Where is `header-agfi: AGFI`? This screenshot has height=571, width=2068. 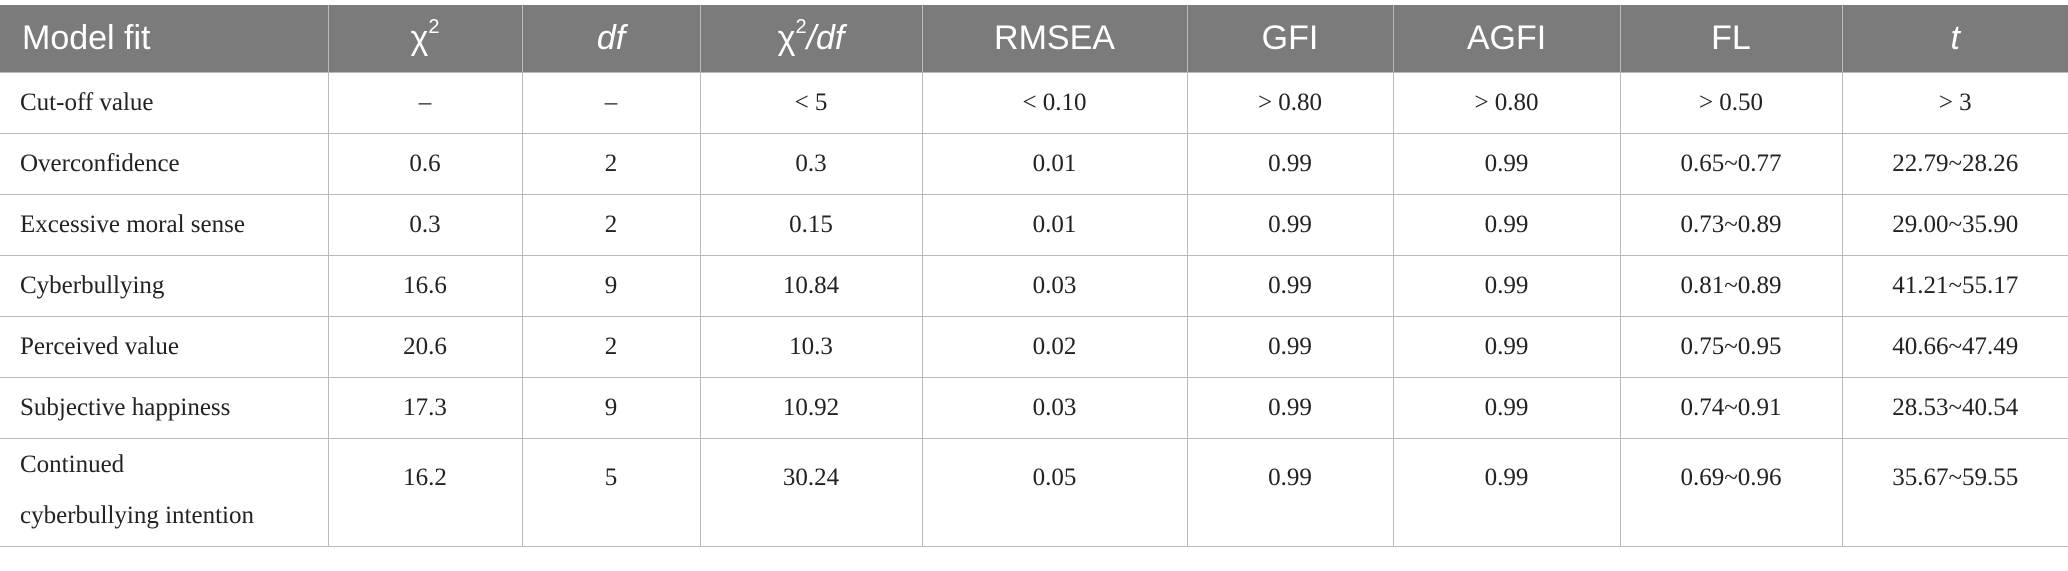 header-agfi: AGFI is located at coordinates (1506, 39).